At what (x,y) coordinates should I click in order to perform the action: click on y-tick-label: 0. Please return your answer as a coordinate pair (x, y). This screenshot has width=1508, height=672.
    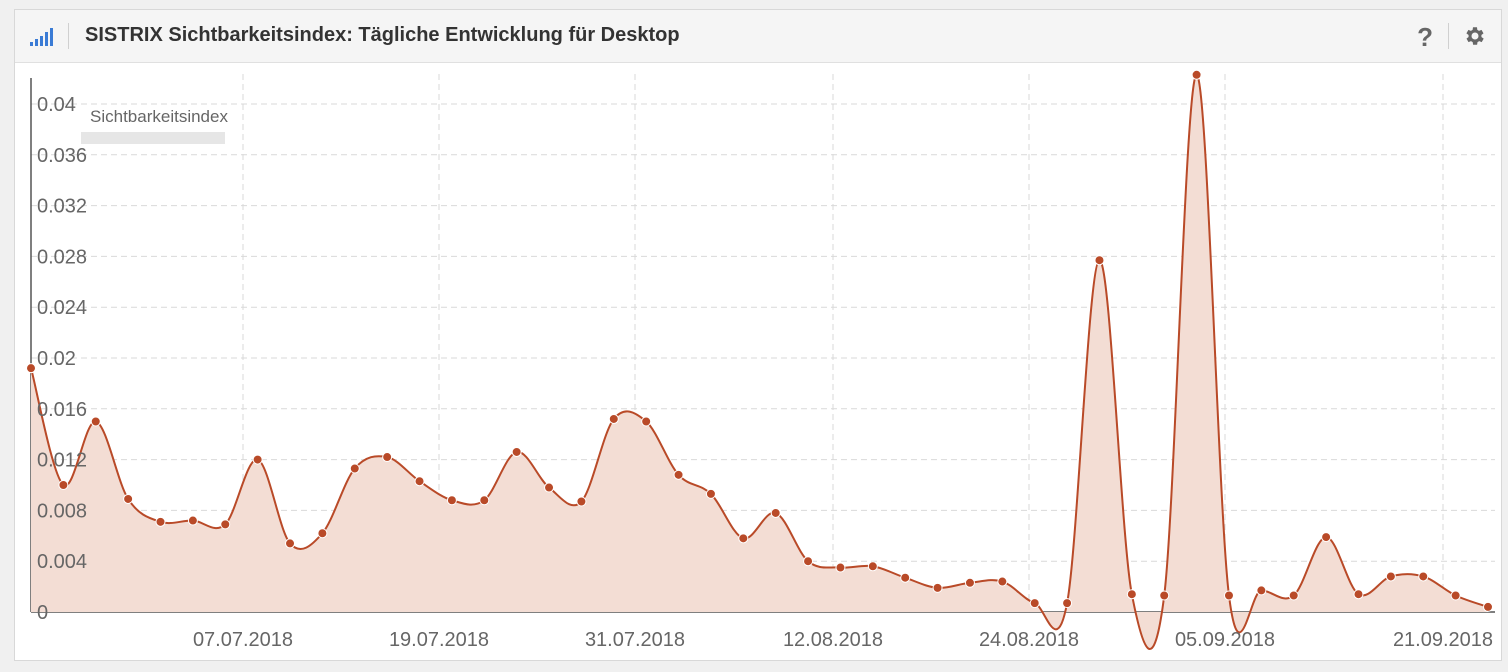
    Looking at the image, I should click on (42, 613).